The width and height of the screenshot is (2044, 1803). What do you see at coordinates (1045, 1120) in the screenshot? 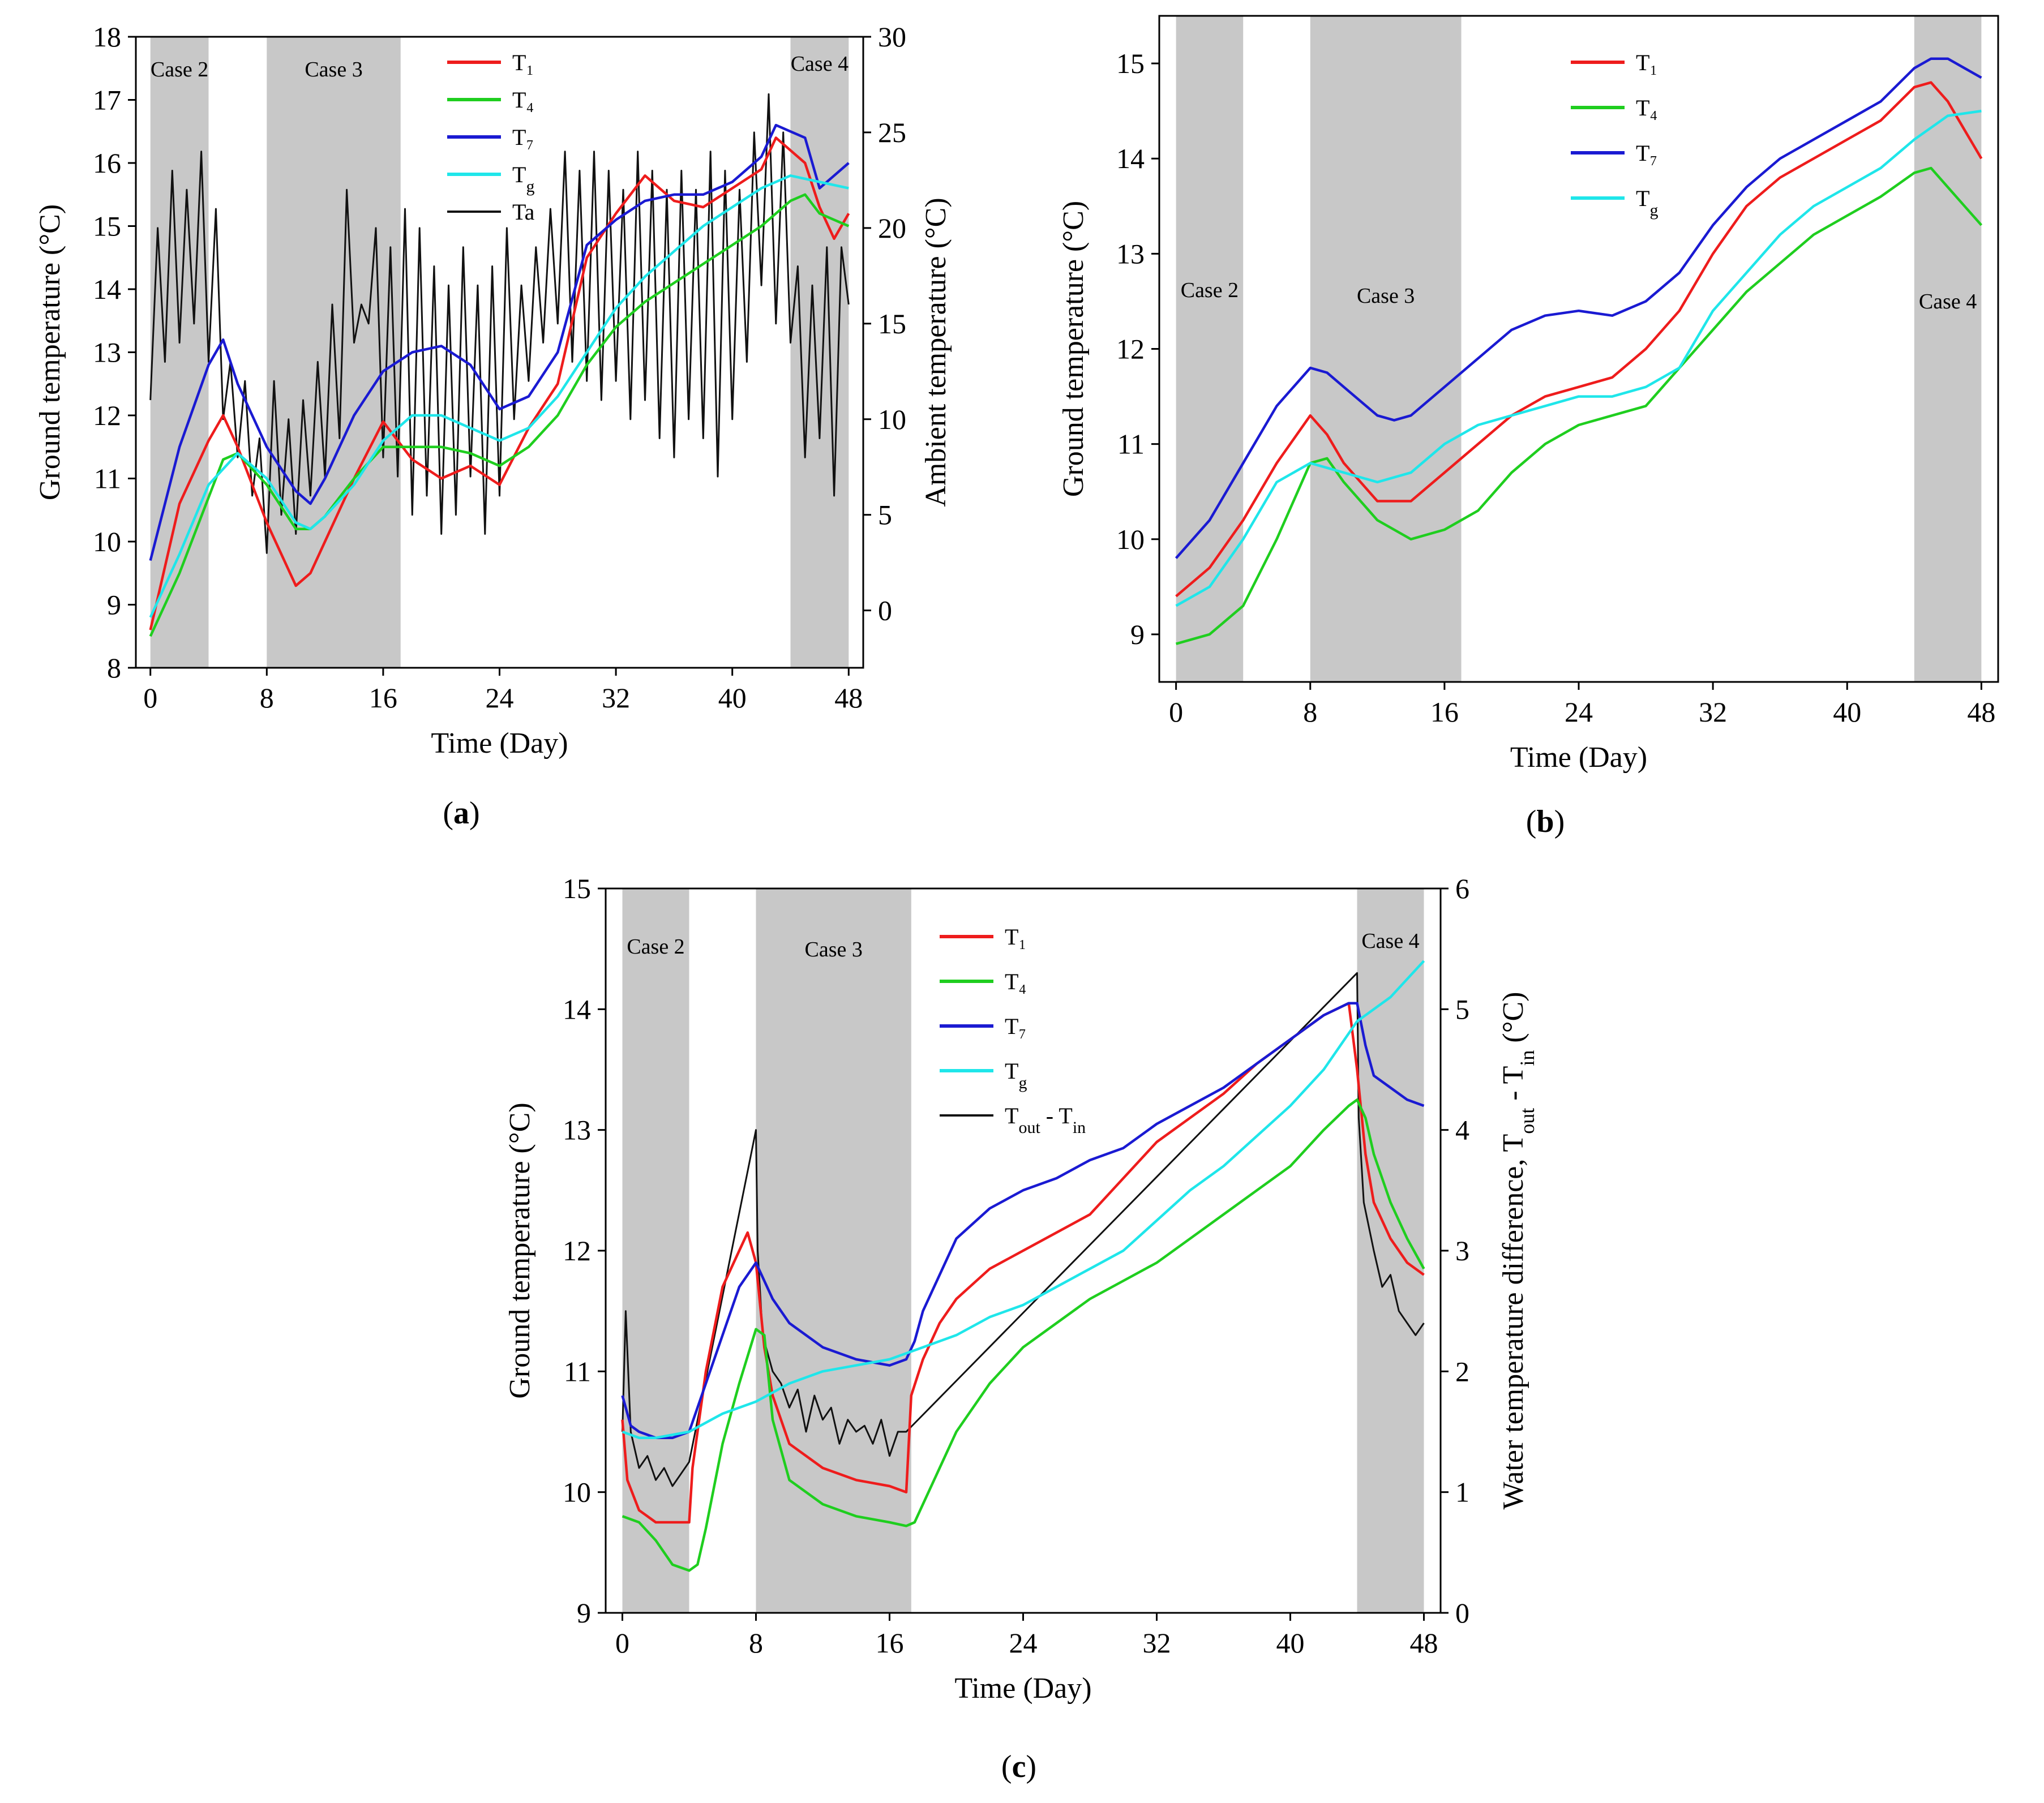
I see `legend-label: Tout - Tin` at bounding box center [1045, 1120].